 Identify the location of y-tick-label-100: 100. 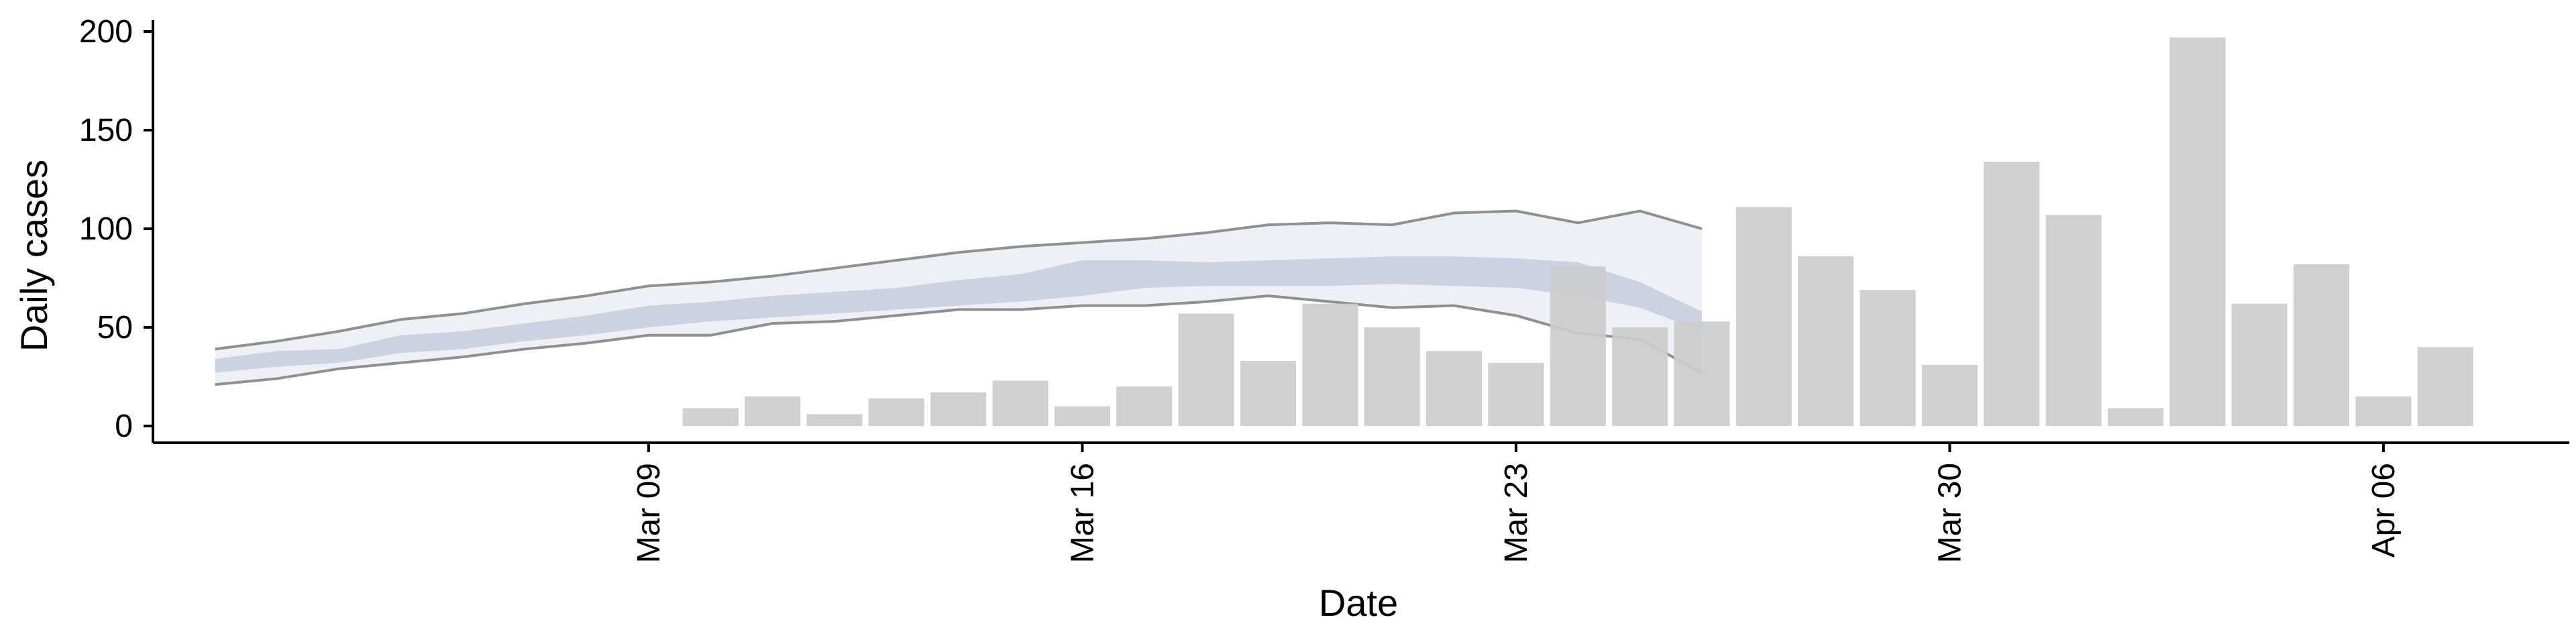
(106, 229).